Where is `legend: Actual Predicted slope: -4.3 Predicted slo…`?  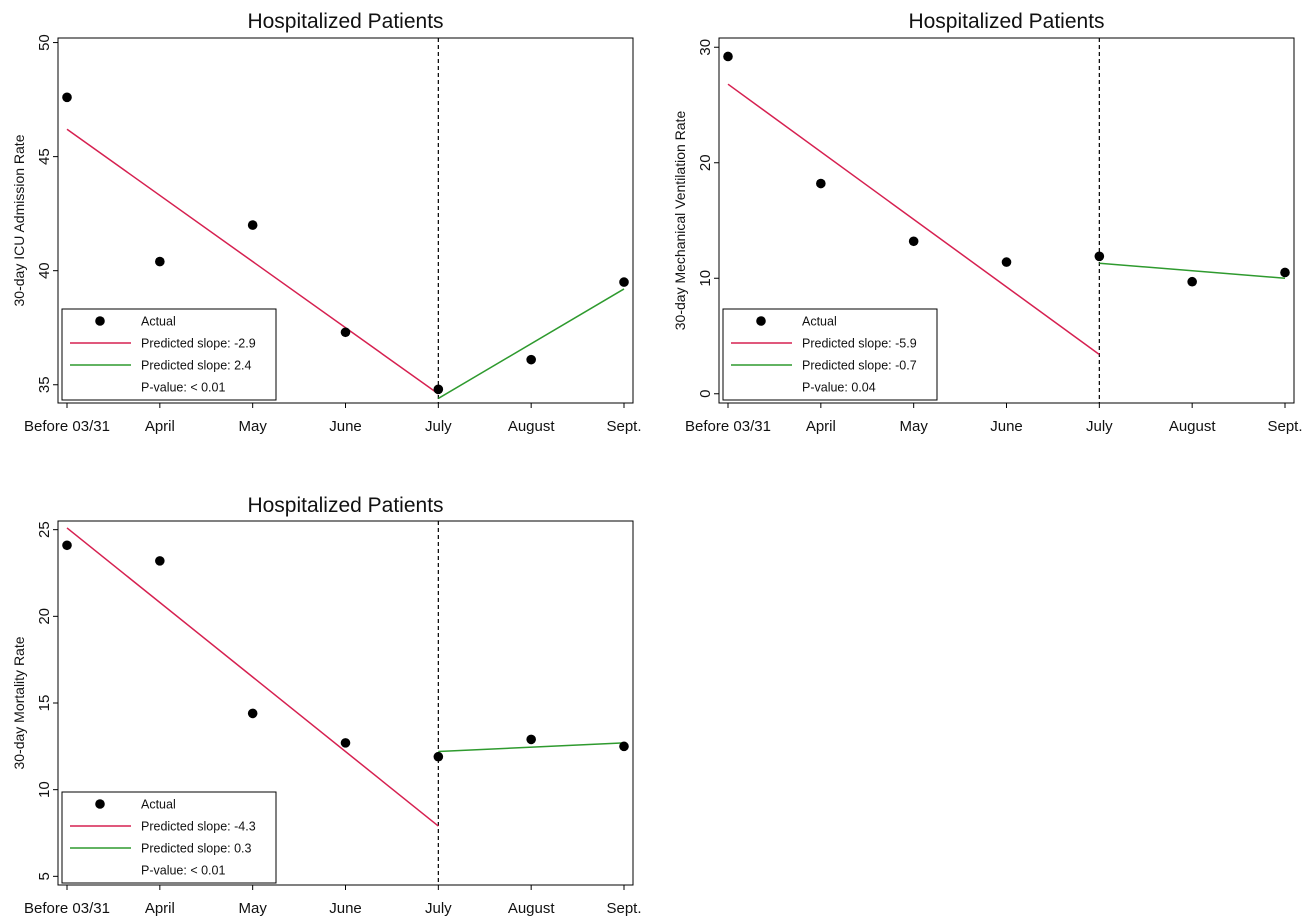
legend: Actual Predicted slope: -4.3 Predicted slo… is located at coordinates (169, 837).